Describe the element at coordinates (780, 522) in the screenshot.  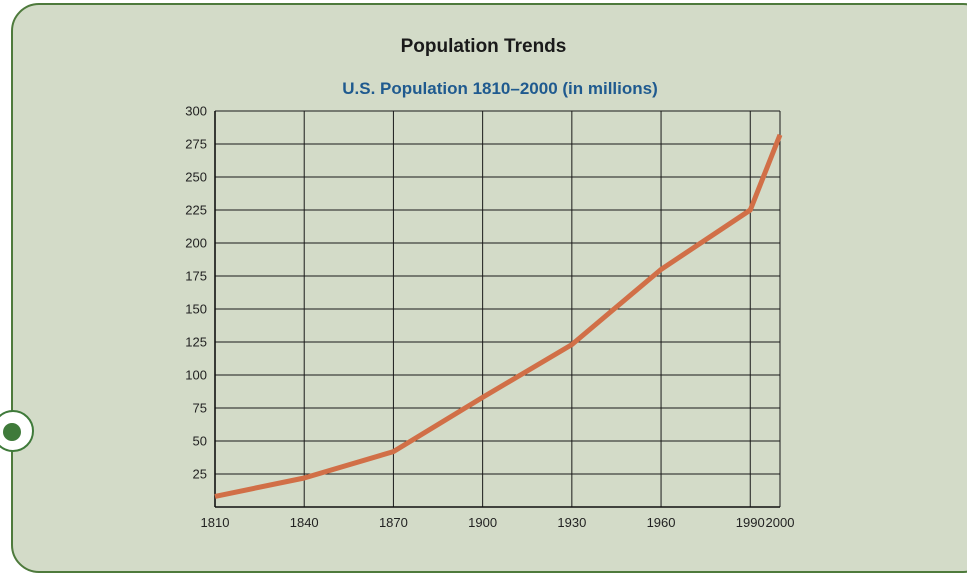
I see `x-tick-label-2000: 2000` at that location.